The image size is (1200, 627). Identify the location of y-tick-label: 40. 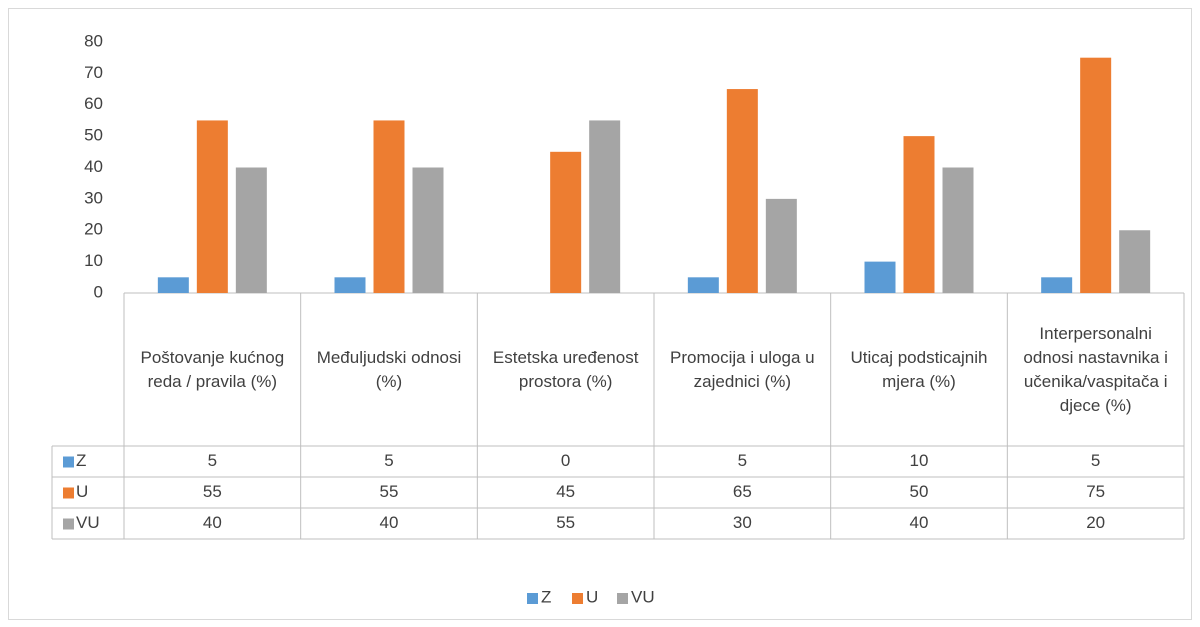
(93, 166).